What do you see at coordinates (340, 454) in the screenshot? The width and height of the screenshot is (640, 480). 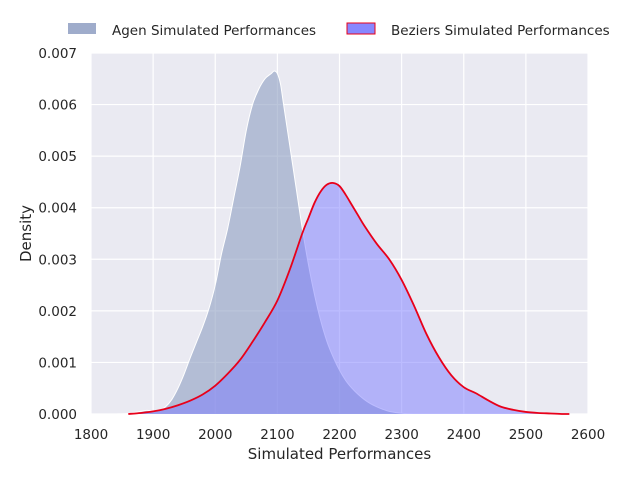 I see `x-axis-label: Simulated Performances` at bounding box center [340, 454].